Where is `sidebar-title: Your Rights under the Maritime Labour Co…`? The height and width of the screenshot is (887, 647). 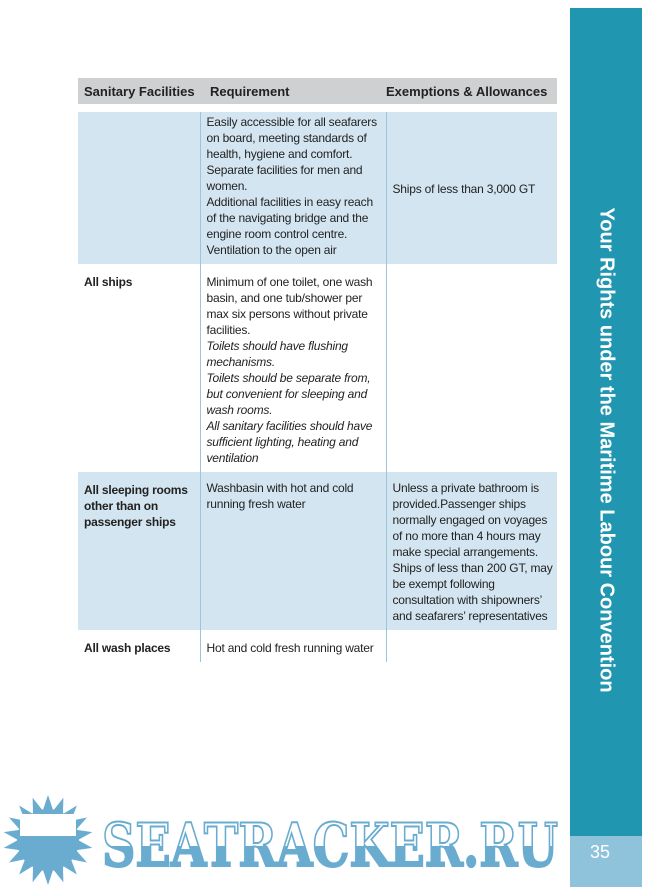 sidebar-title: Your Rights under the Maritime Labour Co… is located at coordinates (606, 450).